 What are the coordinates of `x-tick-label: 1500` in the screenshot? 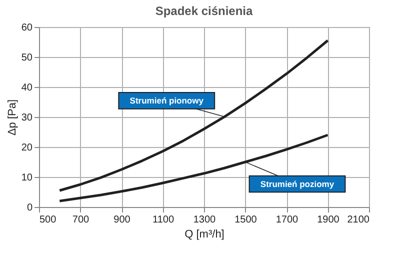 It's located at (246, 220).